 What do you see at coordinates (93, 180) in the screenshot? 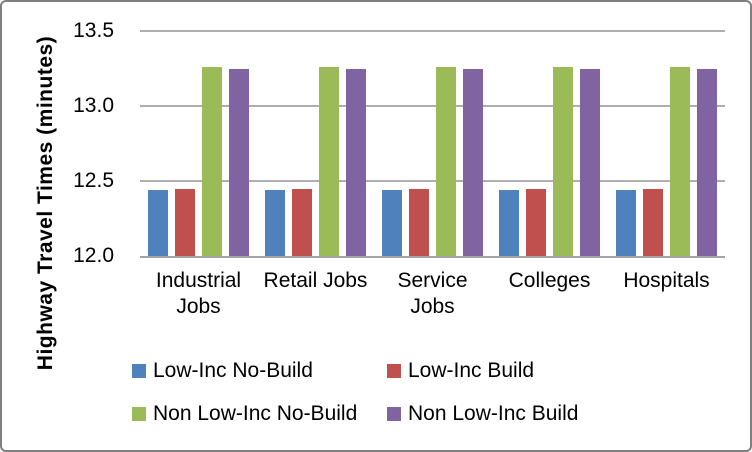
I see `y-tick-label: 12.5` at bounding box center [93, 180].